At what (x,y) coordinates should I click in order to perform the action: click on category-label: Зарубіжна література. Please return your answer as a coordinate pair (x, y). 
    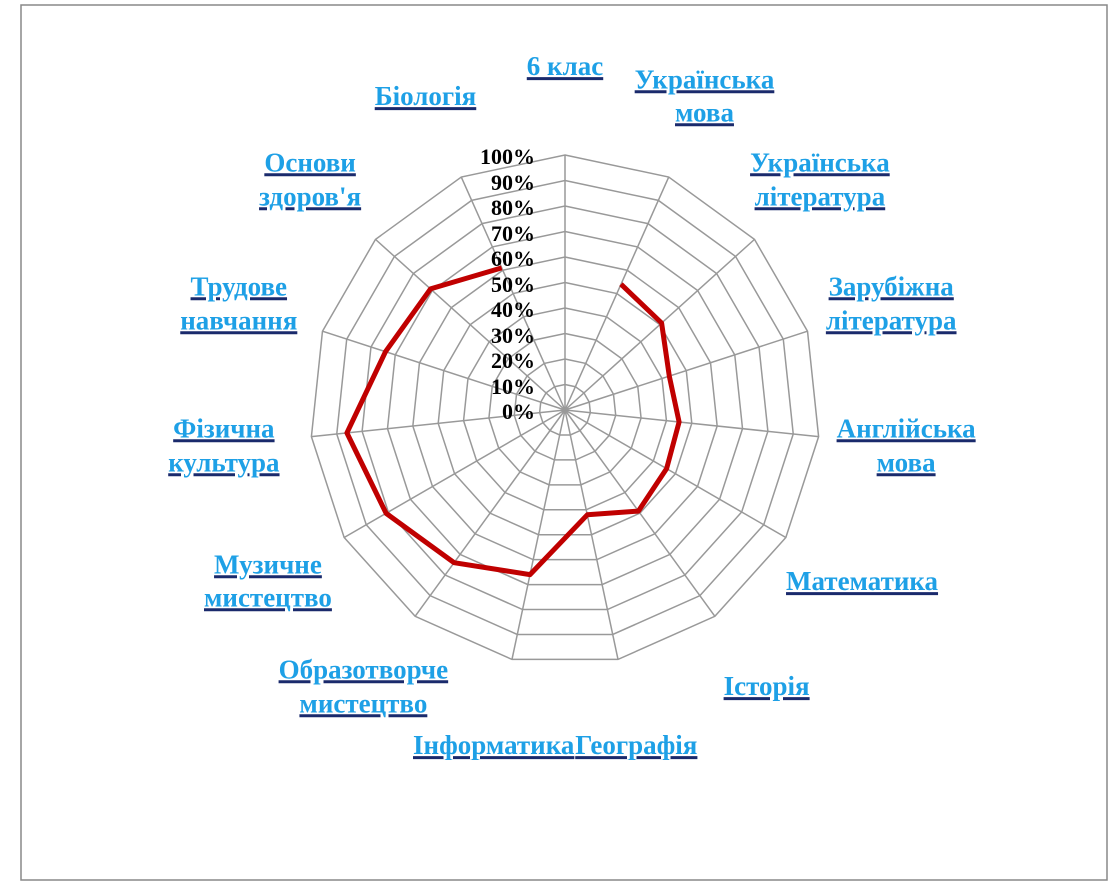
    Looking at the image, I should click on (891, 303).